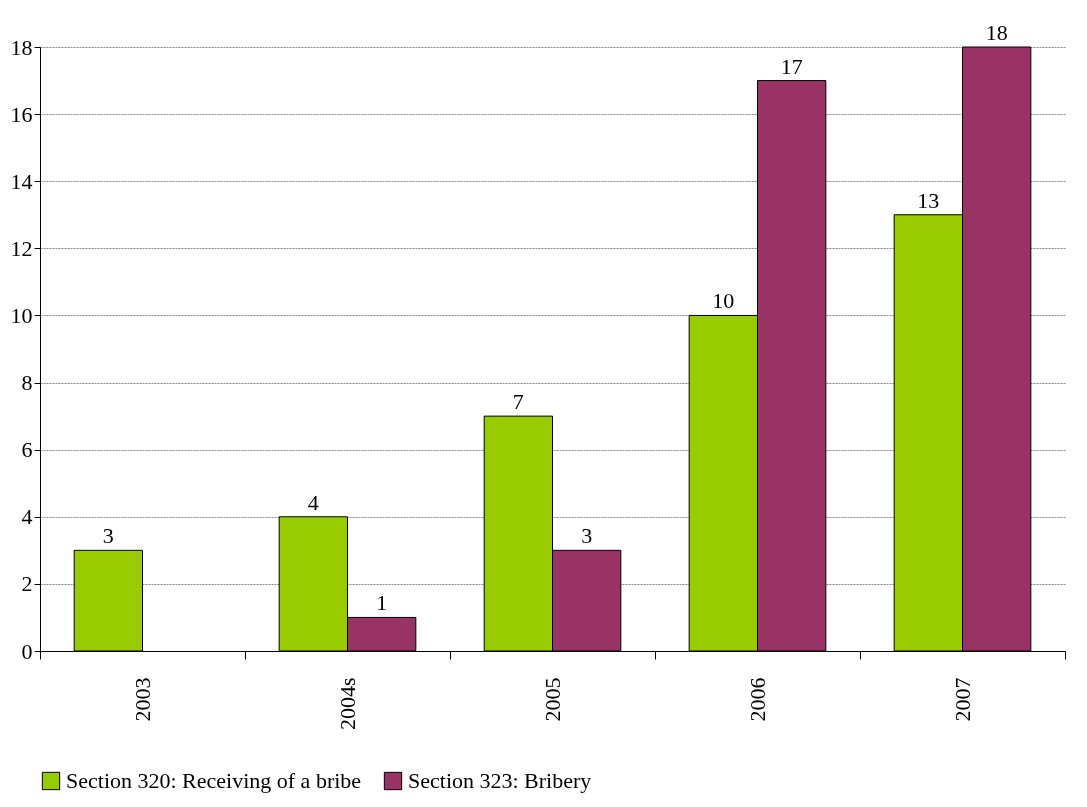 The height and width of the screenshot is (807, 1087). What do you see at coordinates (757, 699) in the screenshot?
I see `x-tick-label: 2006` at bounding box center [757, 699].